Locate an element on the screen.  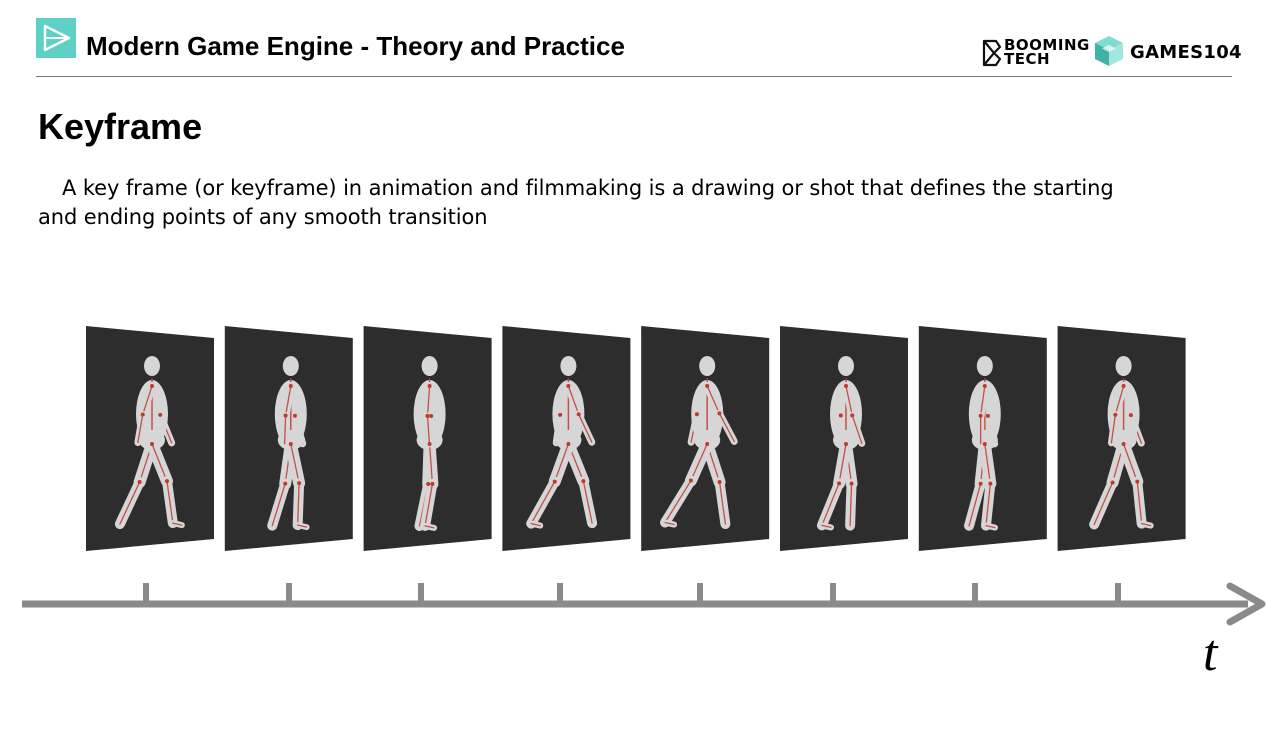
time-axis-arrowhead-icon is located at coordinates (1246, 604).